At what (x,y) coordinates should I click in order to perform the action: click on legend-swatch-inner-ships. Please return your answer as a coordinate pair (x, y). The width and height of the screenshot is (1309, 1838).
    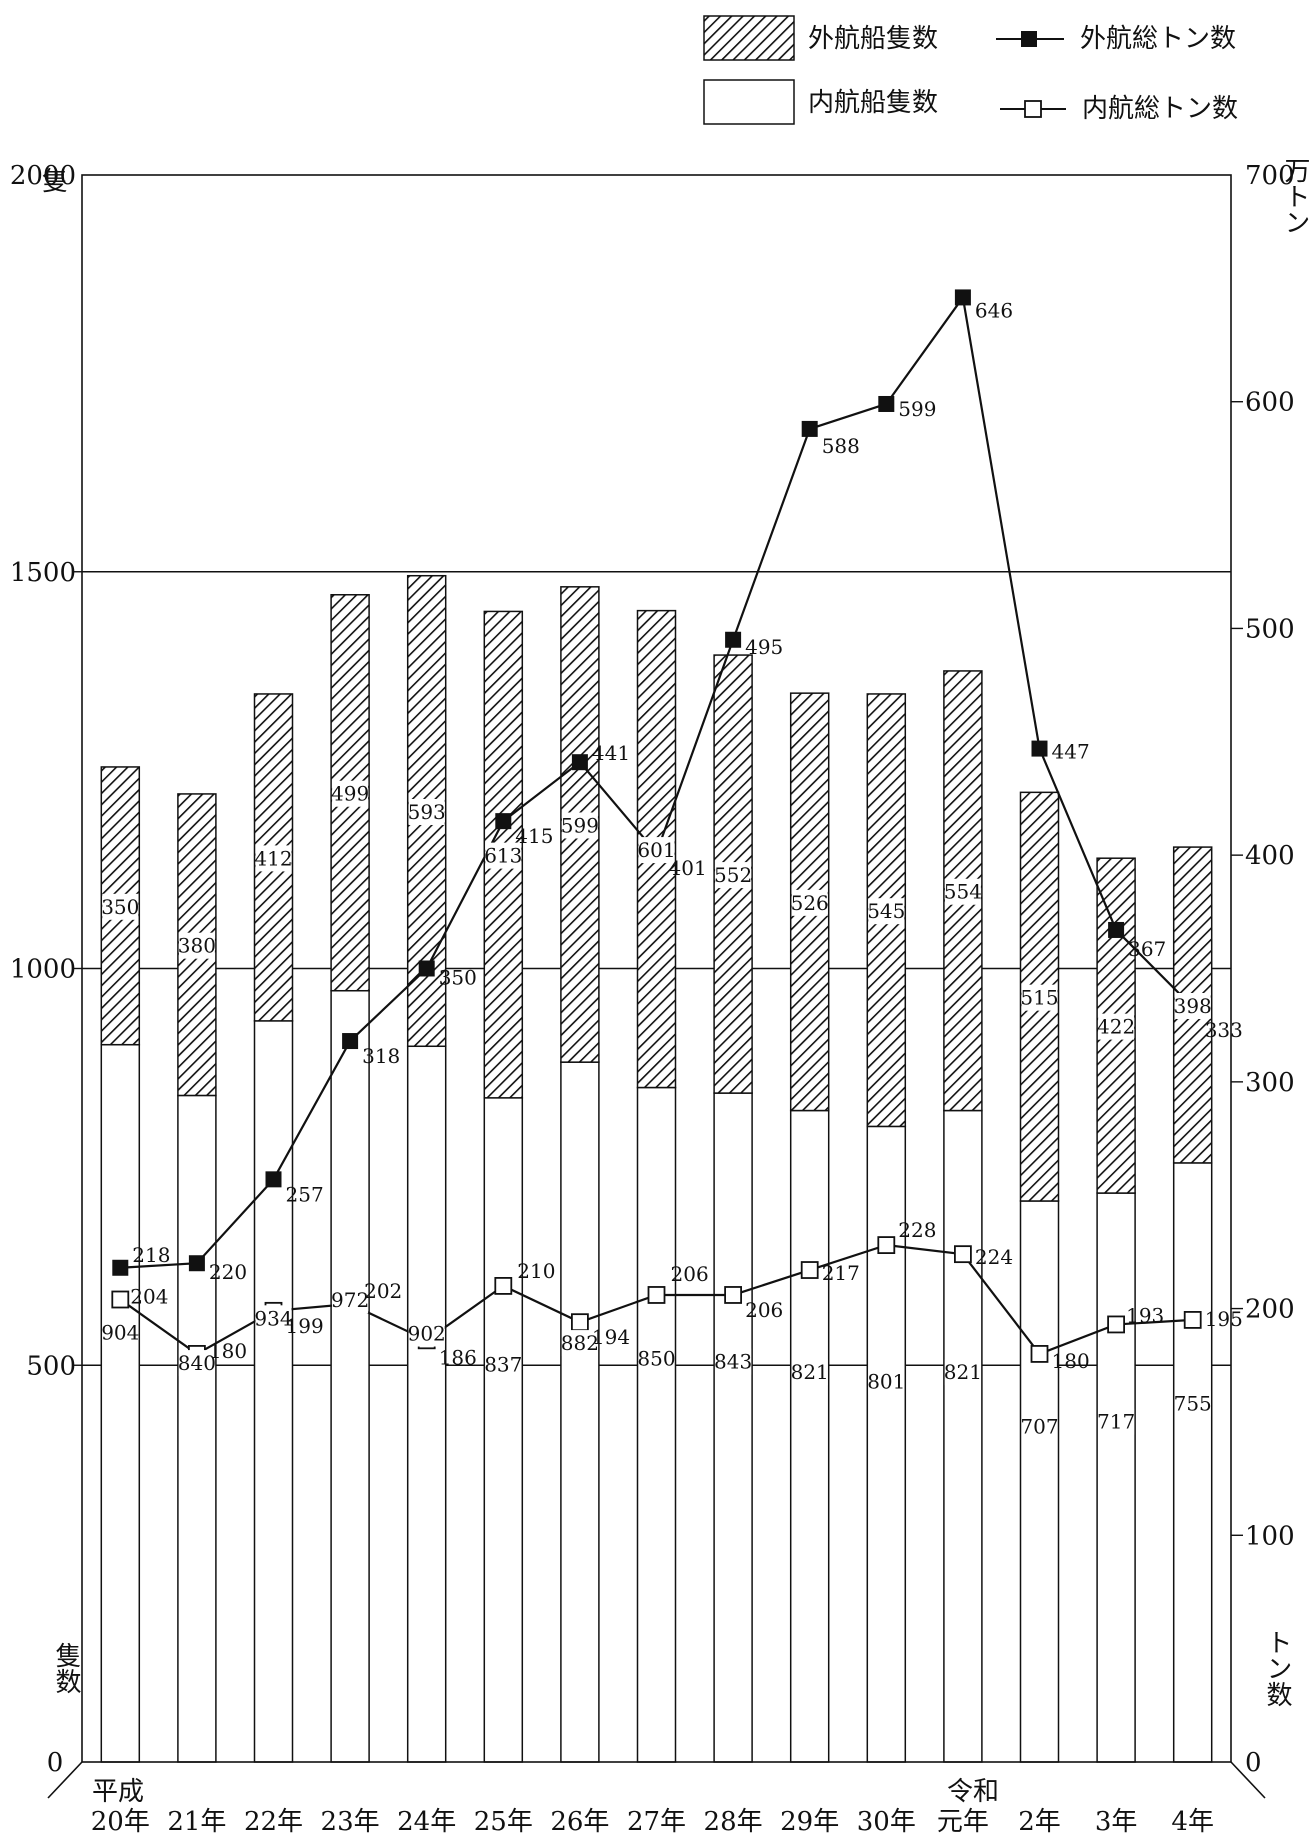
    Looking at the image, I should click on (749, 102).